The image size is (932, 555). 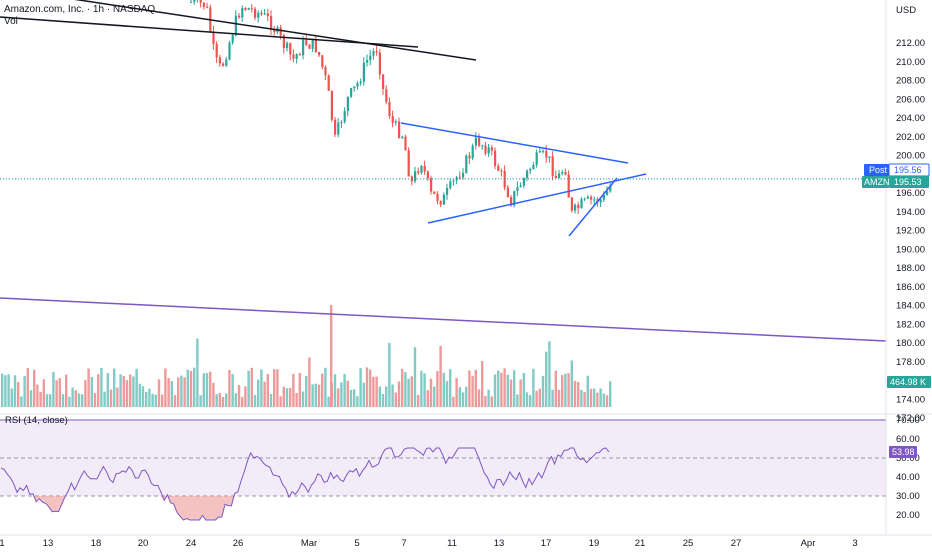 I want to click on last-price-tag: AMZN 195.53, so click(x=895, y=182).